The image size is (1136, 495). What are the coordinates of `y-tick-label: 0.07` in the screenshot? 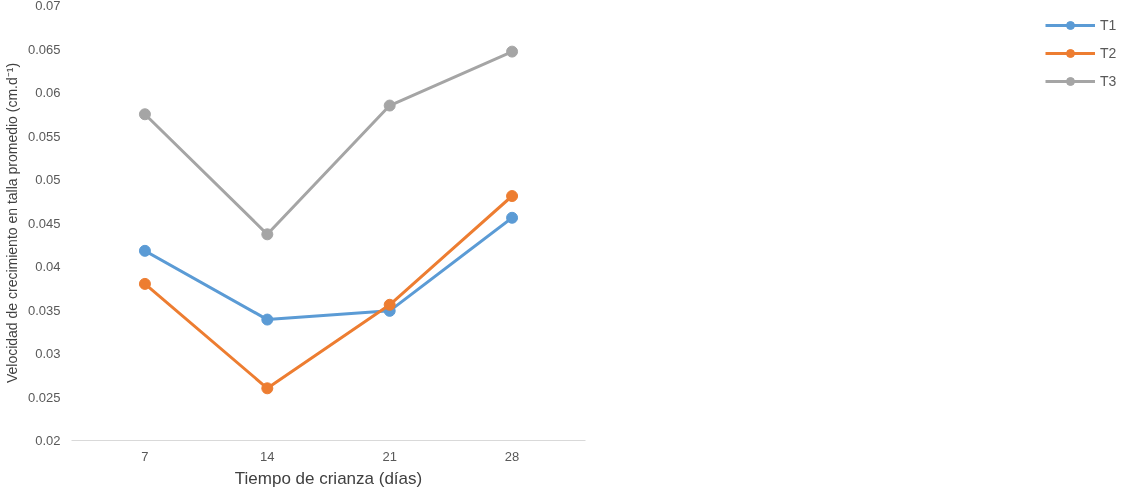 It's located at (48, 6).